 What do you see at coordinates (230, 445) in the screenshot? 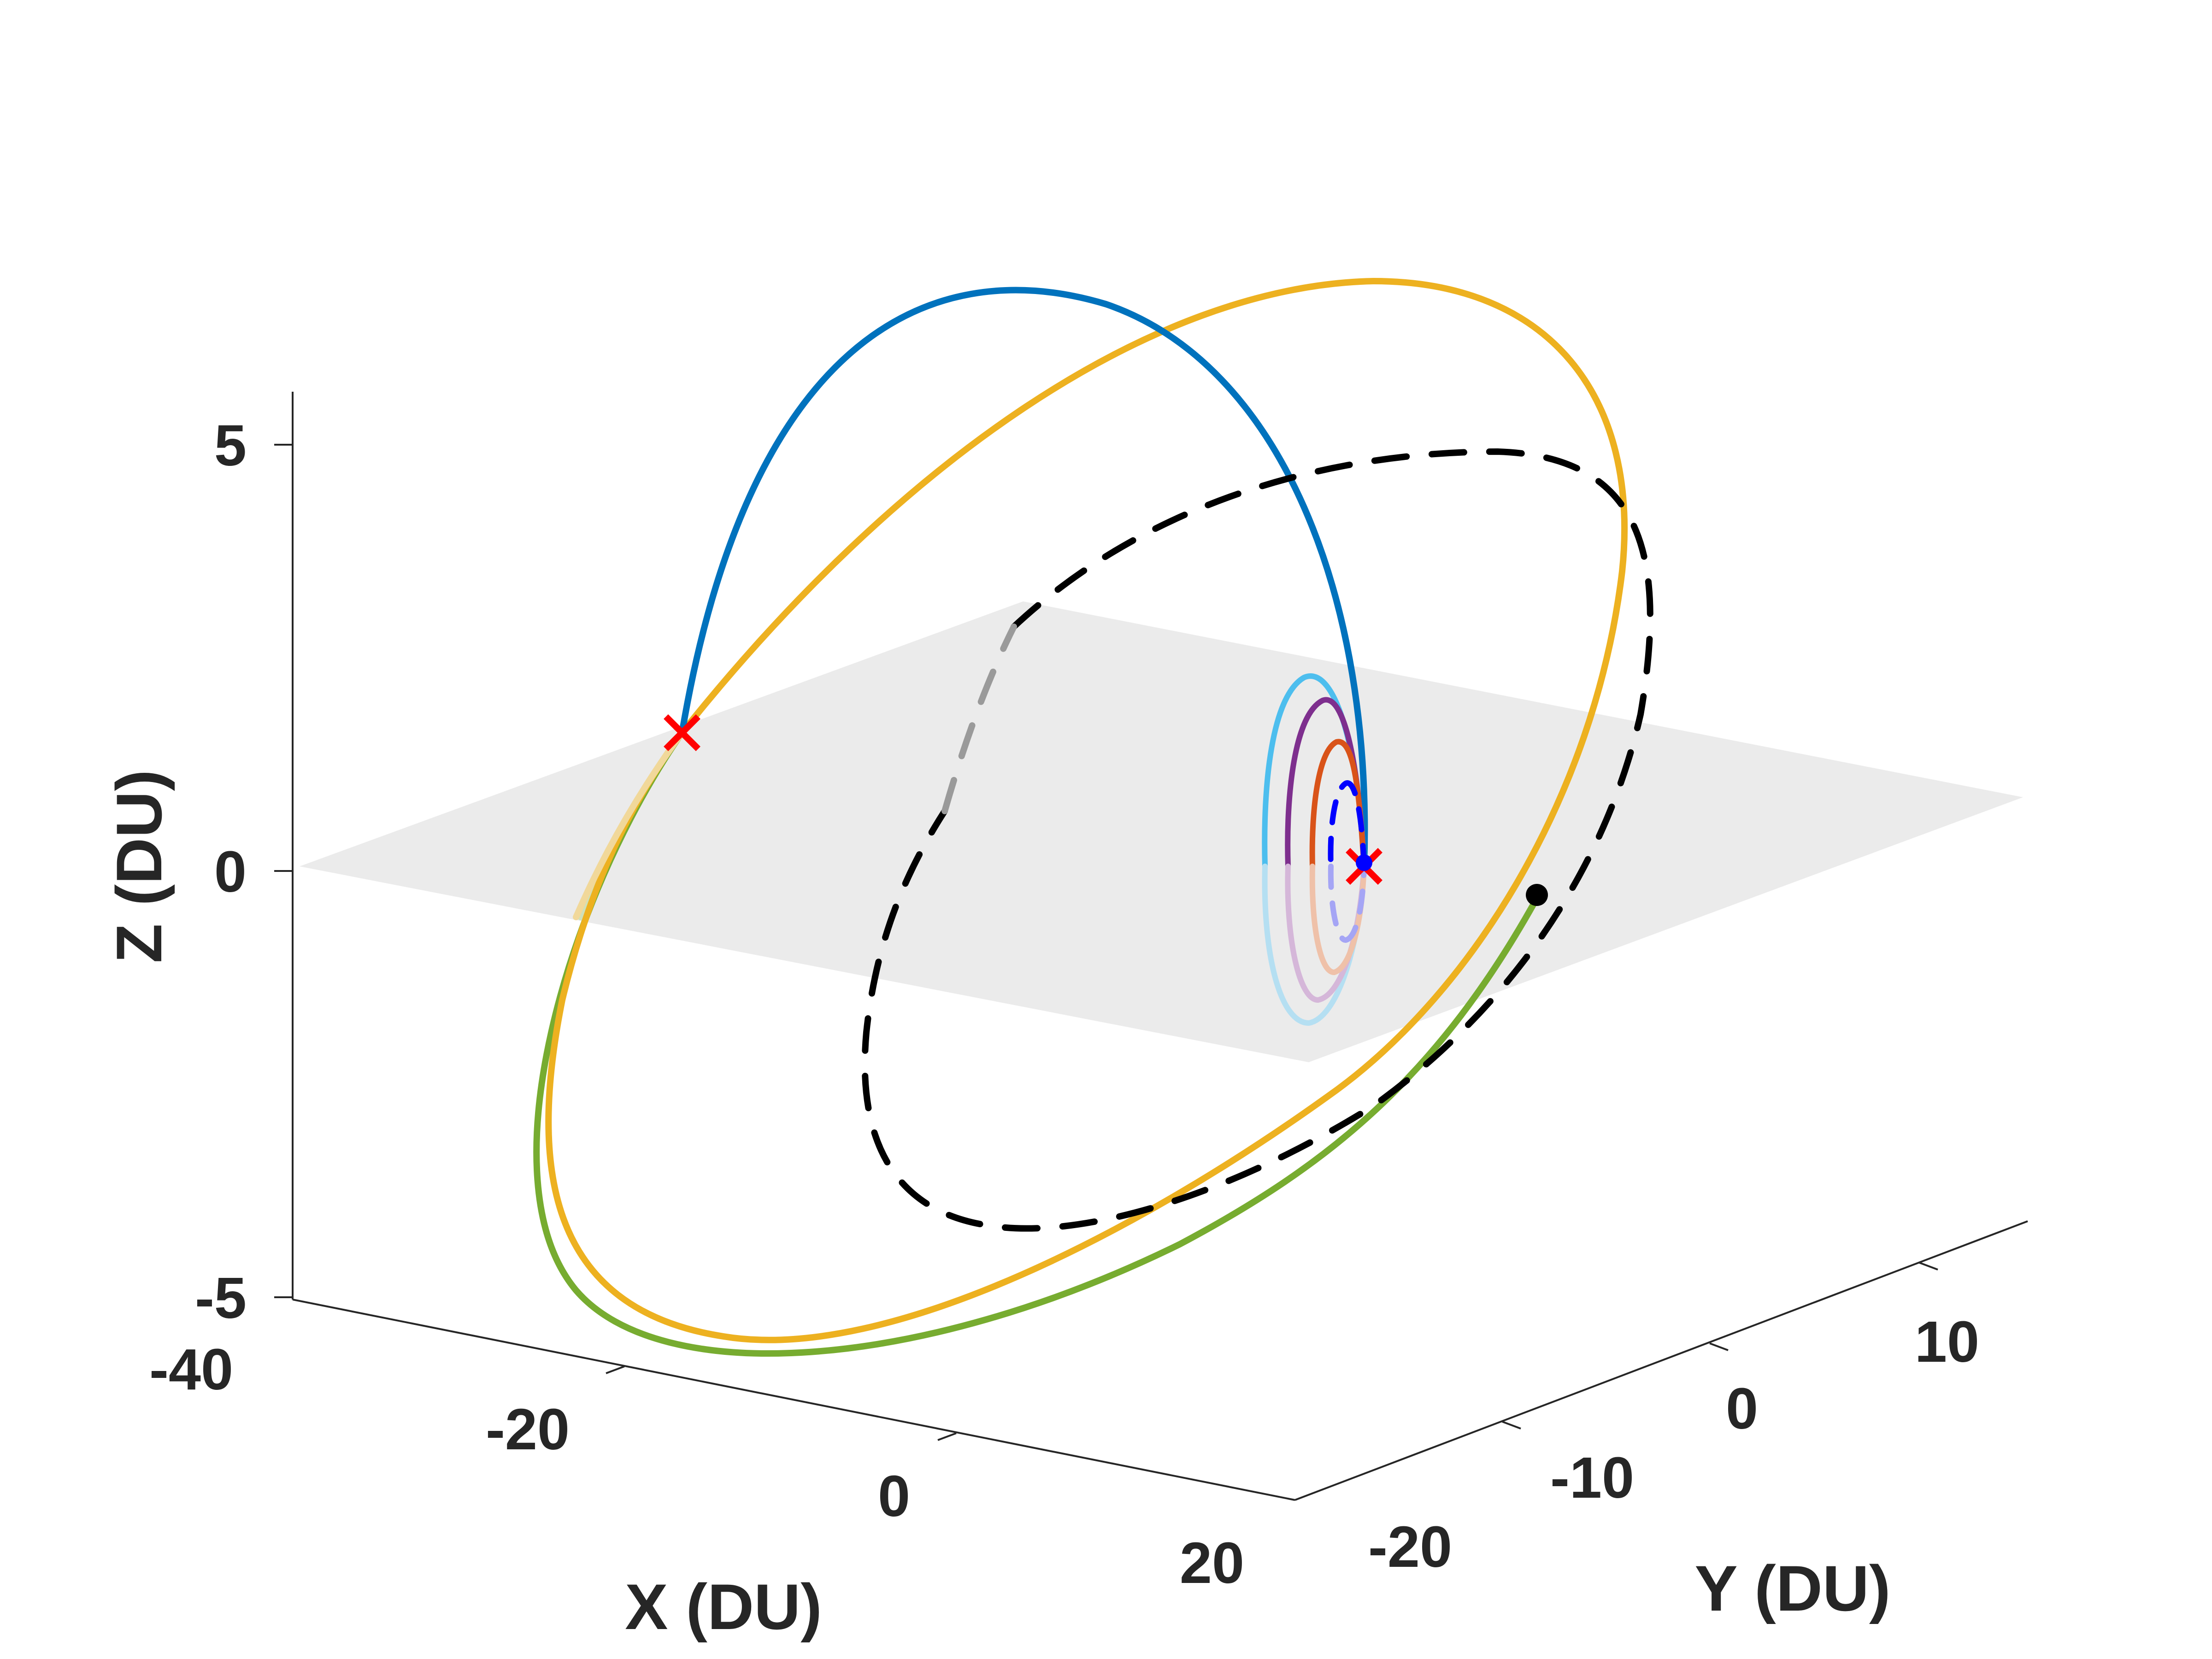
I see `z-tick-label-5: 5` at bounding box center [230, 445].